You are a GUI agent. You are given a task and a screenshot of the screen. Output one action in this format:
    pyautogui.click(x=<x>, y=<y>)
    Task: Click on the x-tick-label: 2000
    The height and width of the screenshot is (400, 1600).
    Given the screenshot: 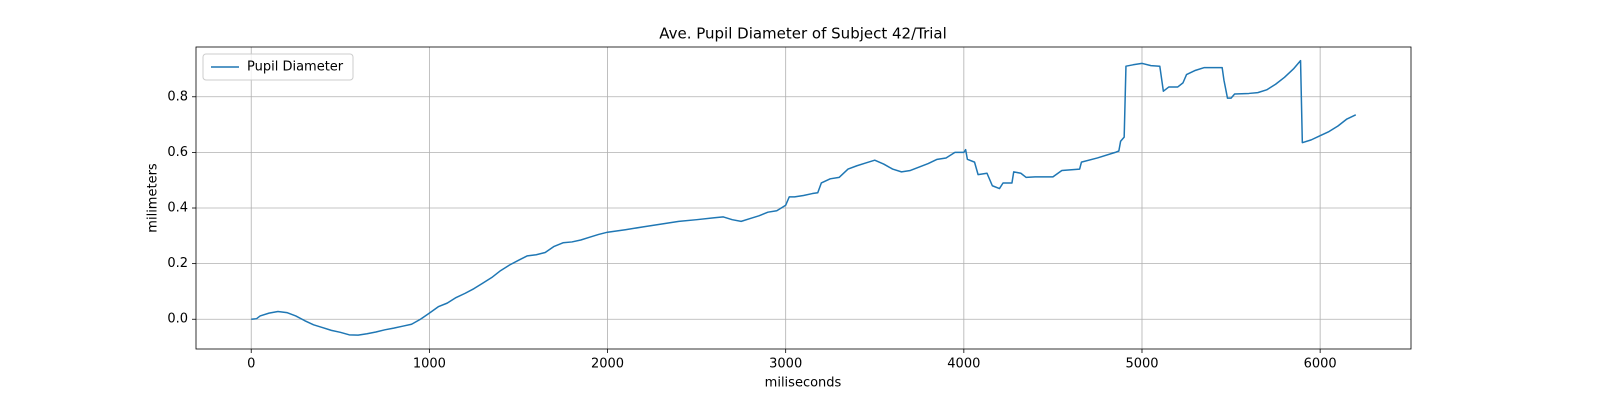 What is the action you would take?
    pyautogui.click(x=607, y=364)
    